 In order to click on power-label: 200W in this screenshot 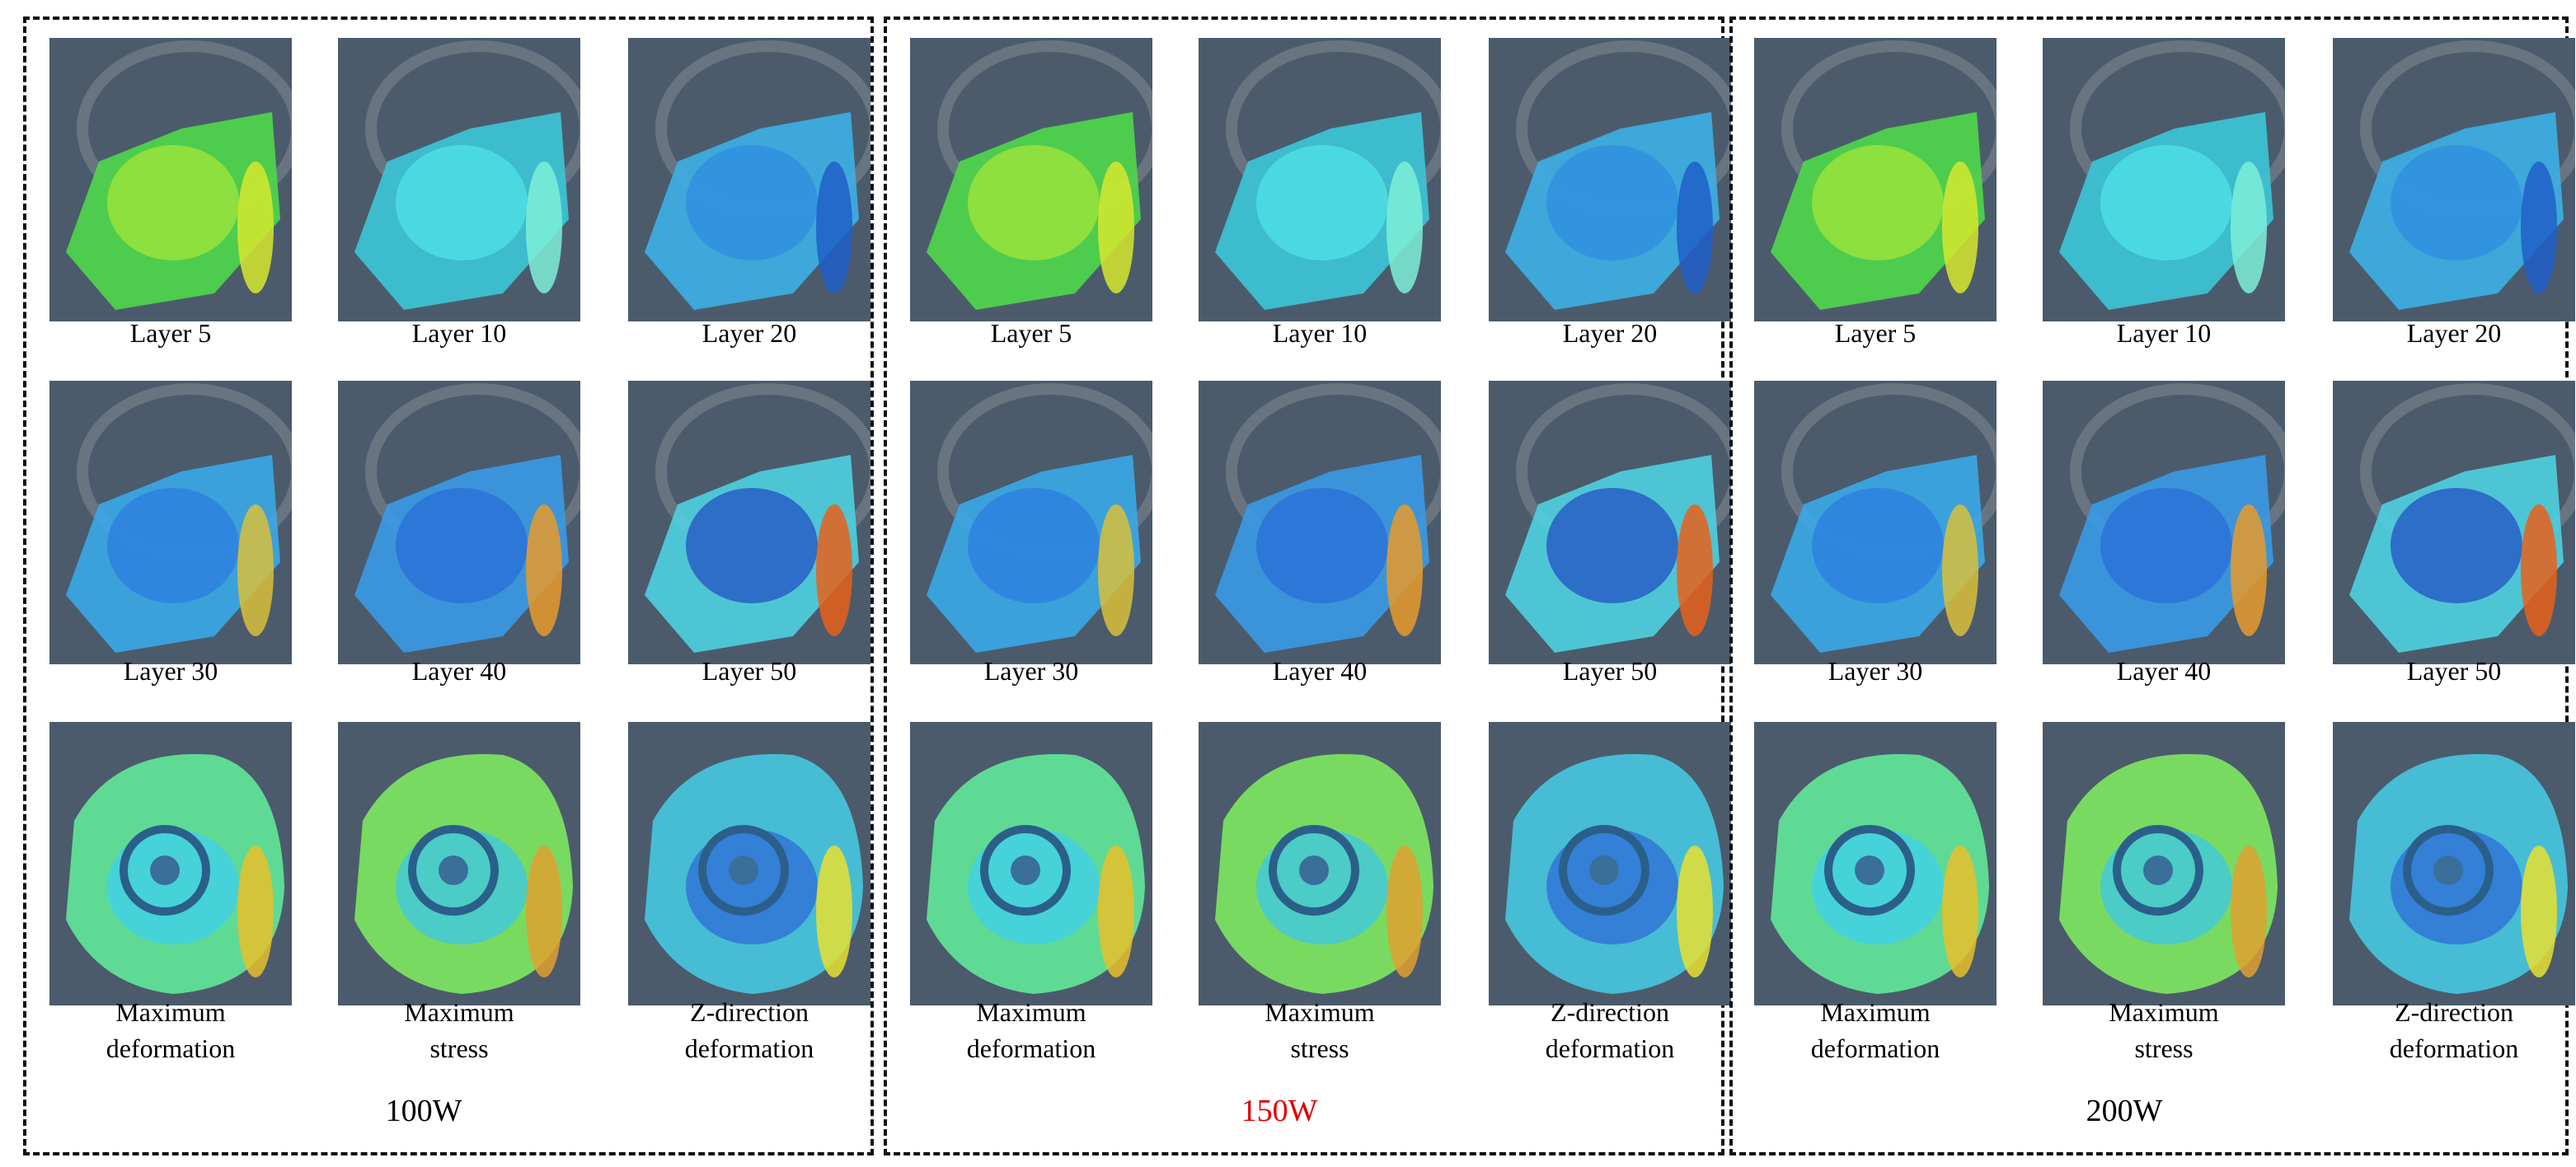, I will do `click(2125, 1111)`.